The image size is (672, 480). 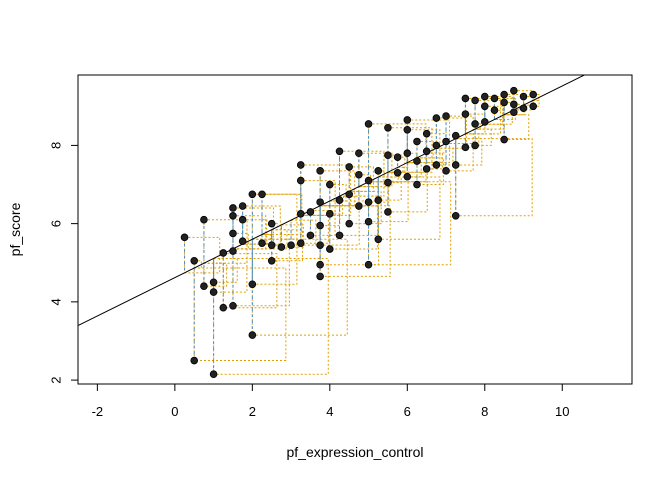 What do you see at coordinates (407, 411) in the screenshot?
I see `x-tick-label: 6` at bounding box center [407, 411].